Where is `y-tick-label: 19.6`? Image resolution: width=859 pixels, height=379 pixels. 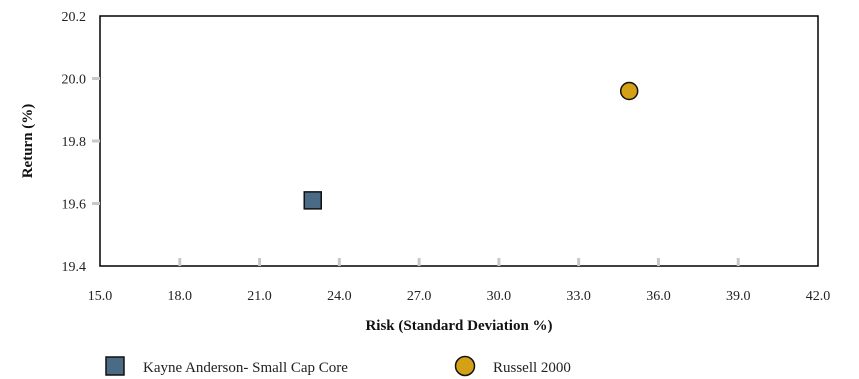
y-tick-label: 19.6 is located at coordinates (74, 205).